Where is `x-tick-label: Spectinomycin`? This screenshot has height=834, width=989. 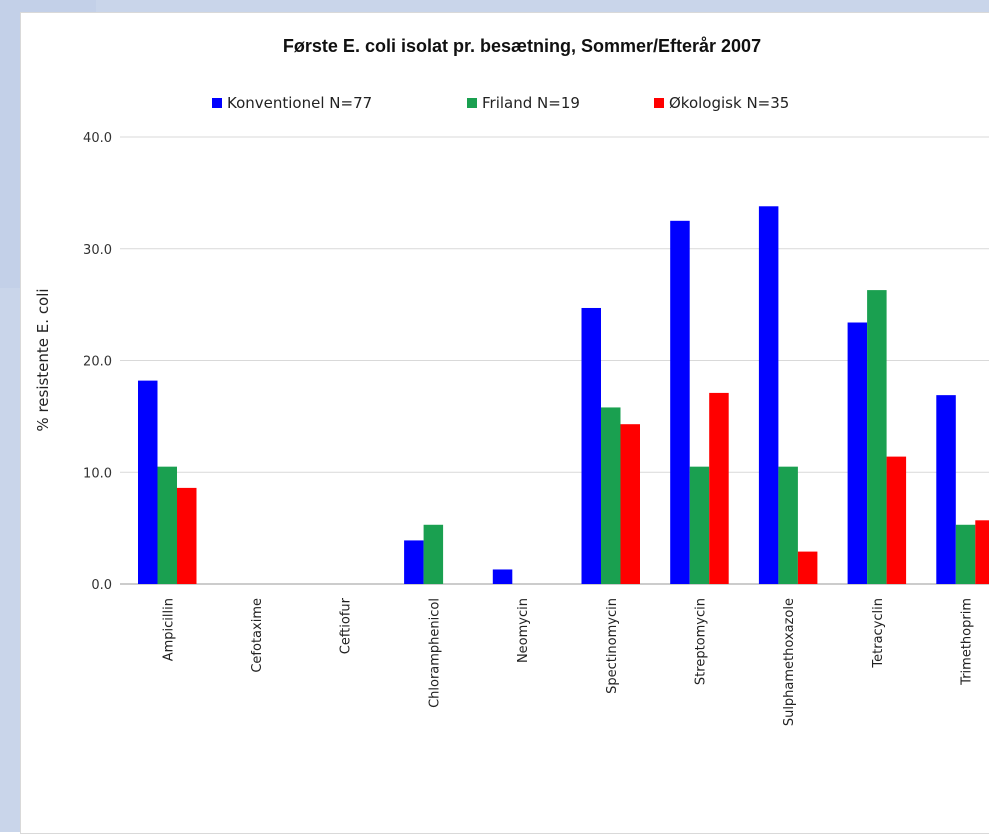
x-tick-label: Spectinomycin is located at coordinates (612, 646).